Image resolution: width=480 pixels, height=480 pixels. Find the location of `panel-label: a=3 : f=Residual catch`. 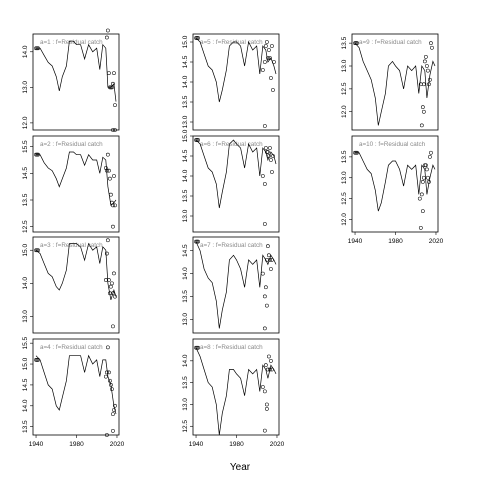

panel-label: a=3 : f=Residual catch is located at coordinates (71, 245).